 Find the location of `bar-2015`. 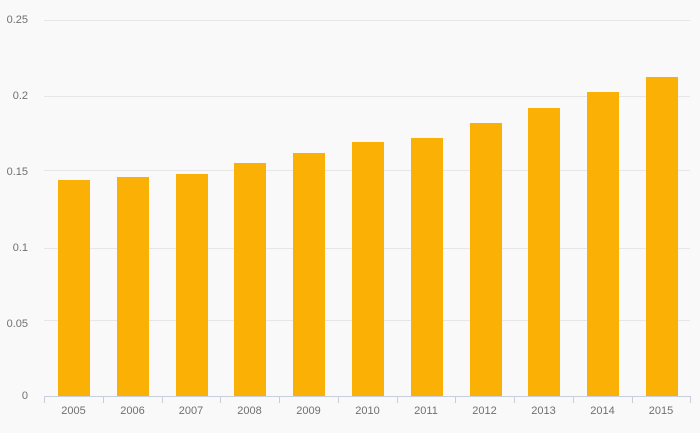

bar-2015 is located at coordinates (662, 236).